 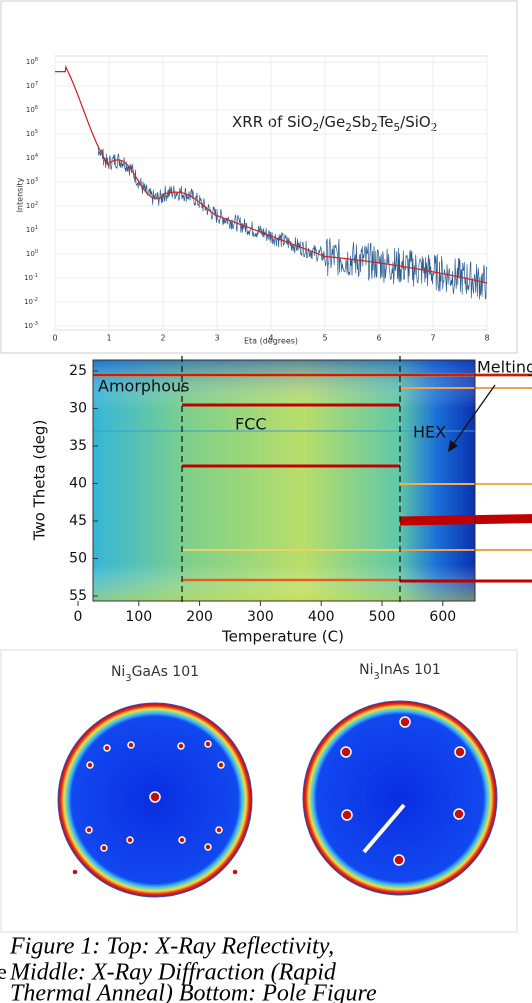 I want to click on tick-exponent: 4, so click(x=36, y=156).